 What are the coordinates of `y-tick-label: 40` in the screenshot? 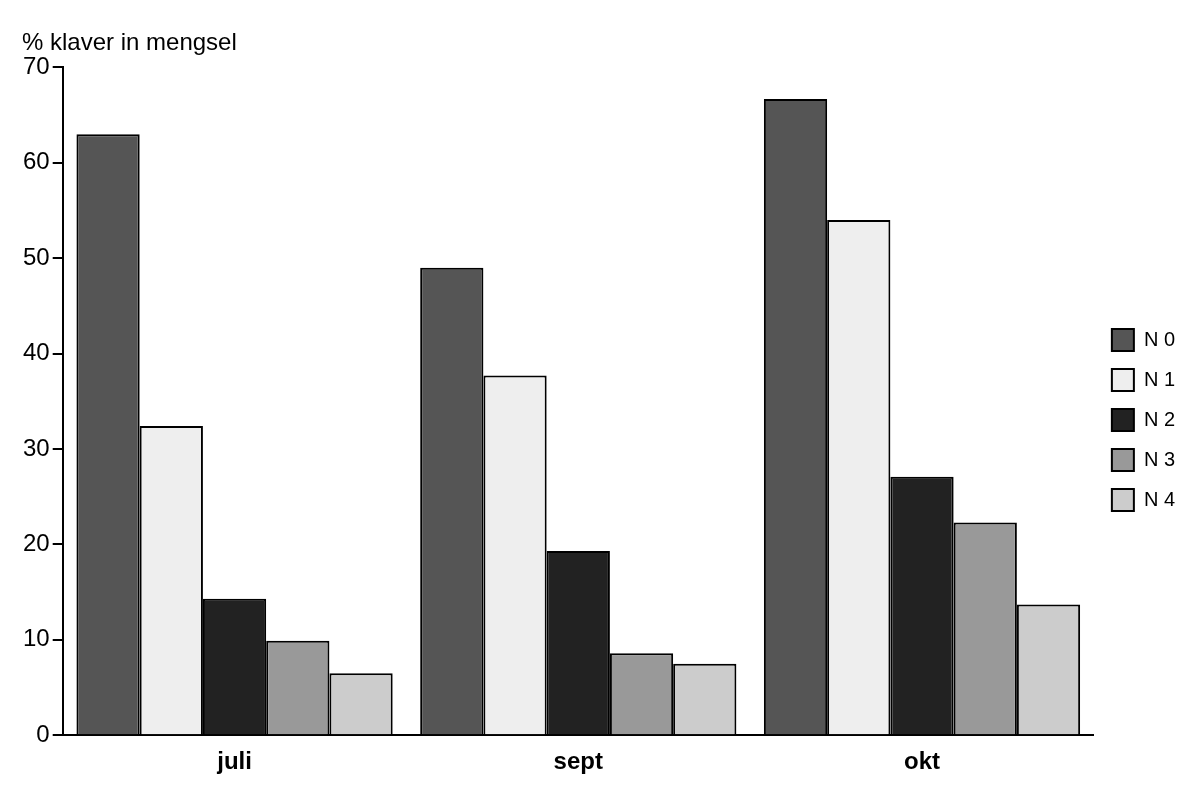 It's located at (36, 352).